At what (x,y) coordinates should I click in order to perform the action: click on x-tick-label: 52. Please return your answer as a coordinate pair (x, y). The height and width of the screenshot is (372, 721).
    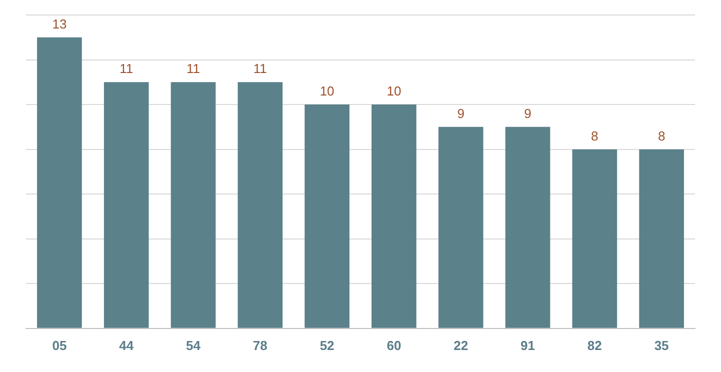
    Looking at the image, I should click on (327, 345).